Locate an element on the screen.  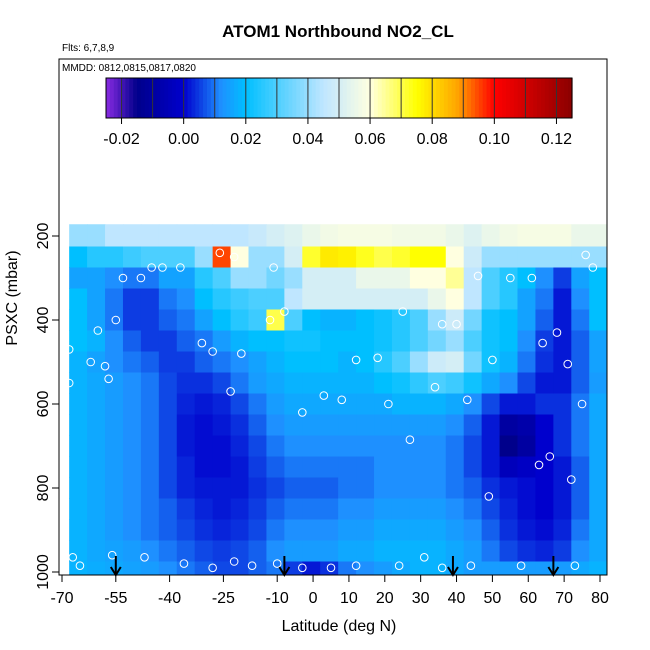
x-tick-label: 20 is located at coordinates (385, 598).